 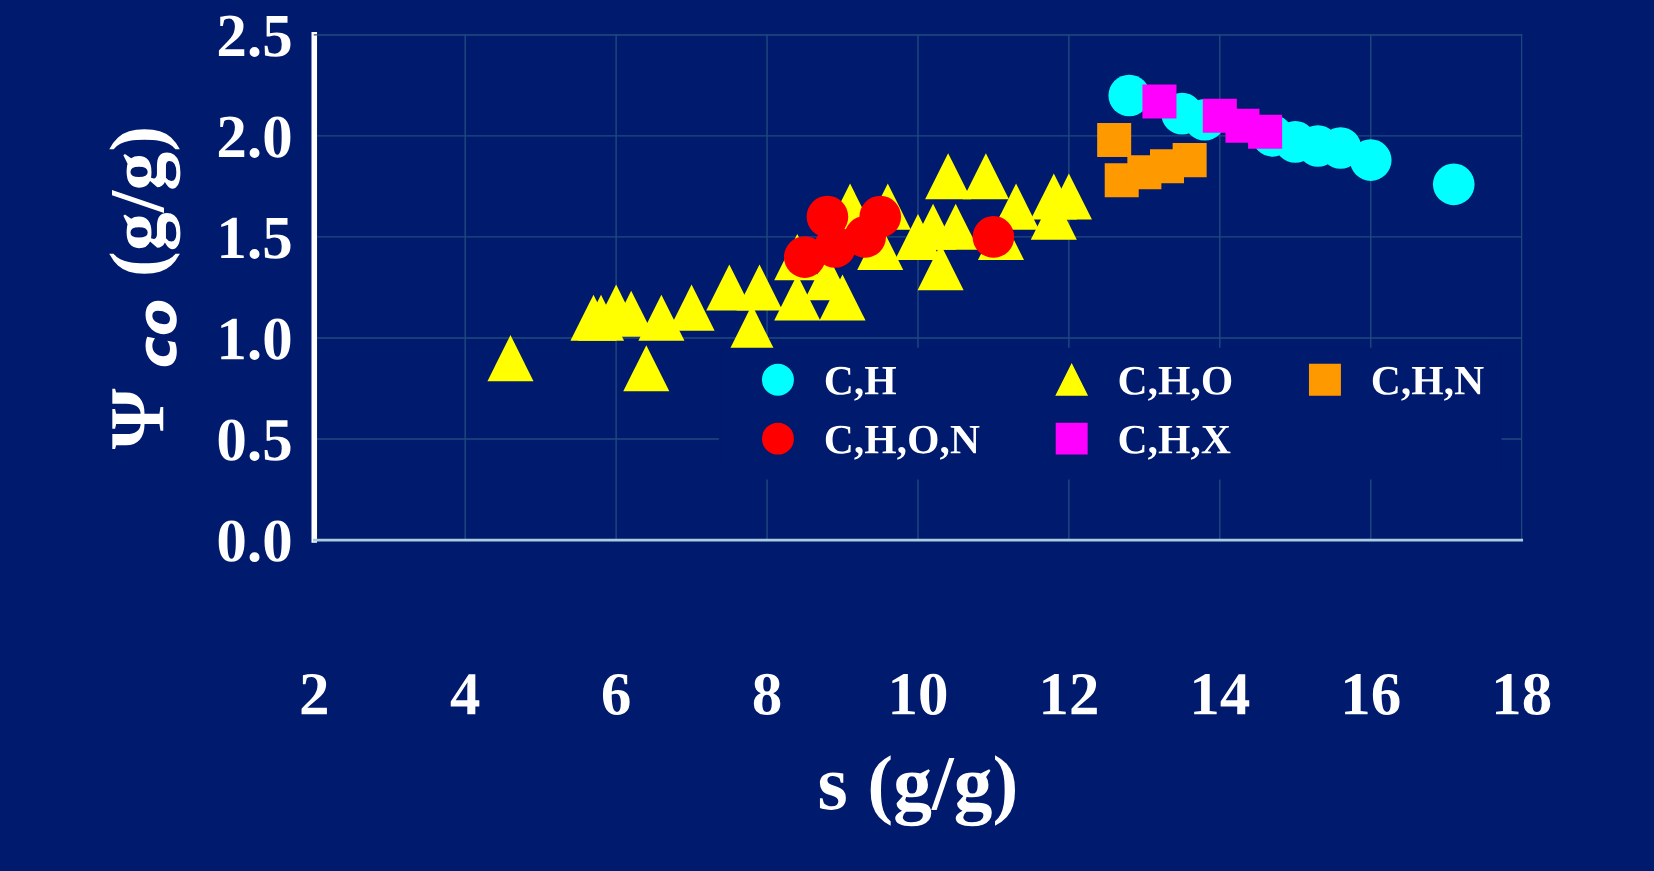 I want to click on y-axis-title: Ψ $_{co}$ (g/g), so click(x=145, y=289).